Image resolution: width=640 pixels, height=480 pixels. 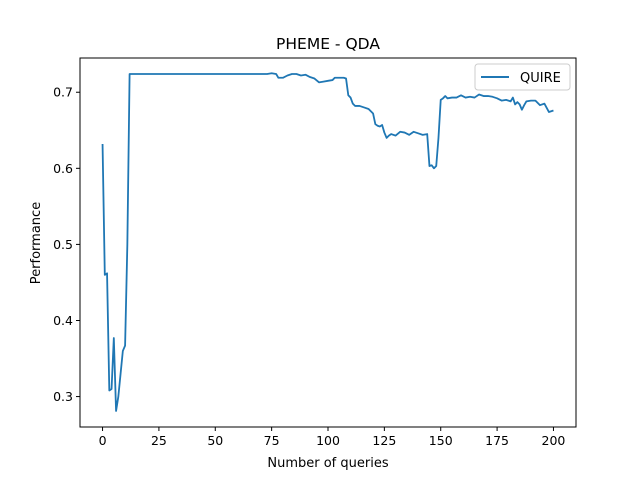 I want to click on y-tick-label: 0.6, so click(x=63, y=168).